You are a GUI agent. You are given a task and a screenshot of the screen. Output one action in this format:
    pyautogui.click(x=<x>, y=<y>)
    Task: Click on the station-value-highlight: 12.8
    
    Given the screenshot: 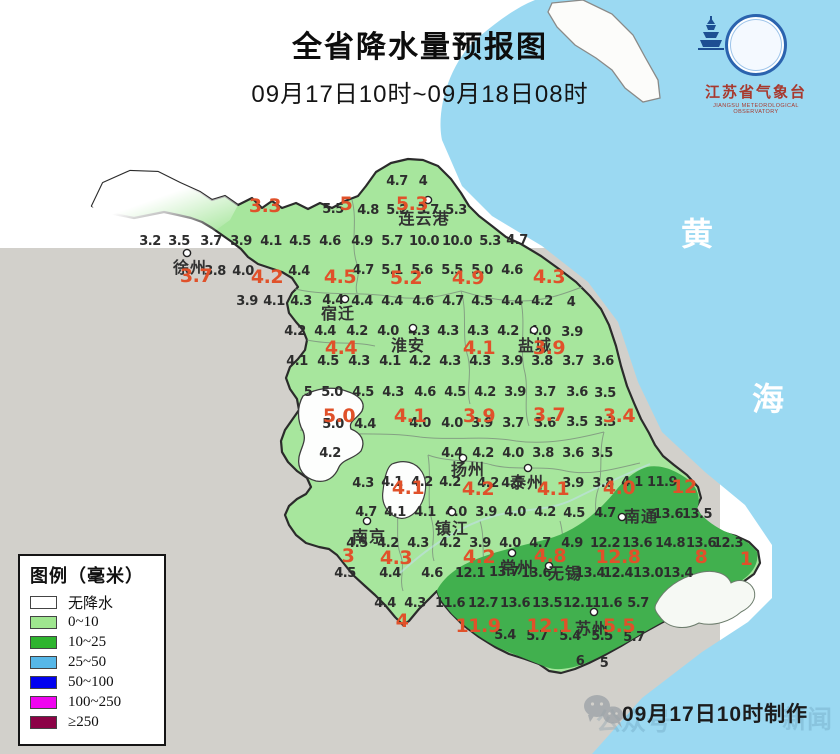 What is the action you would take?
    pyautogui.click(x=618, y=557)
    